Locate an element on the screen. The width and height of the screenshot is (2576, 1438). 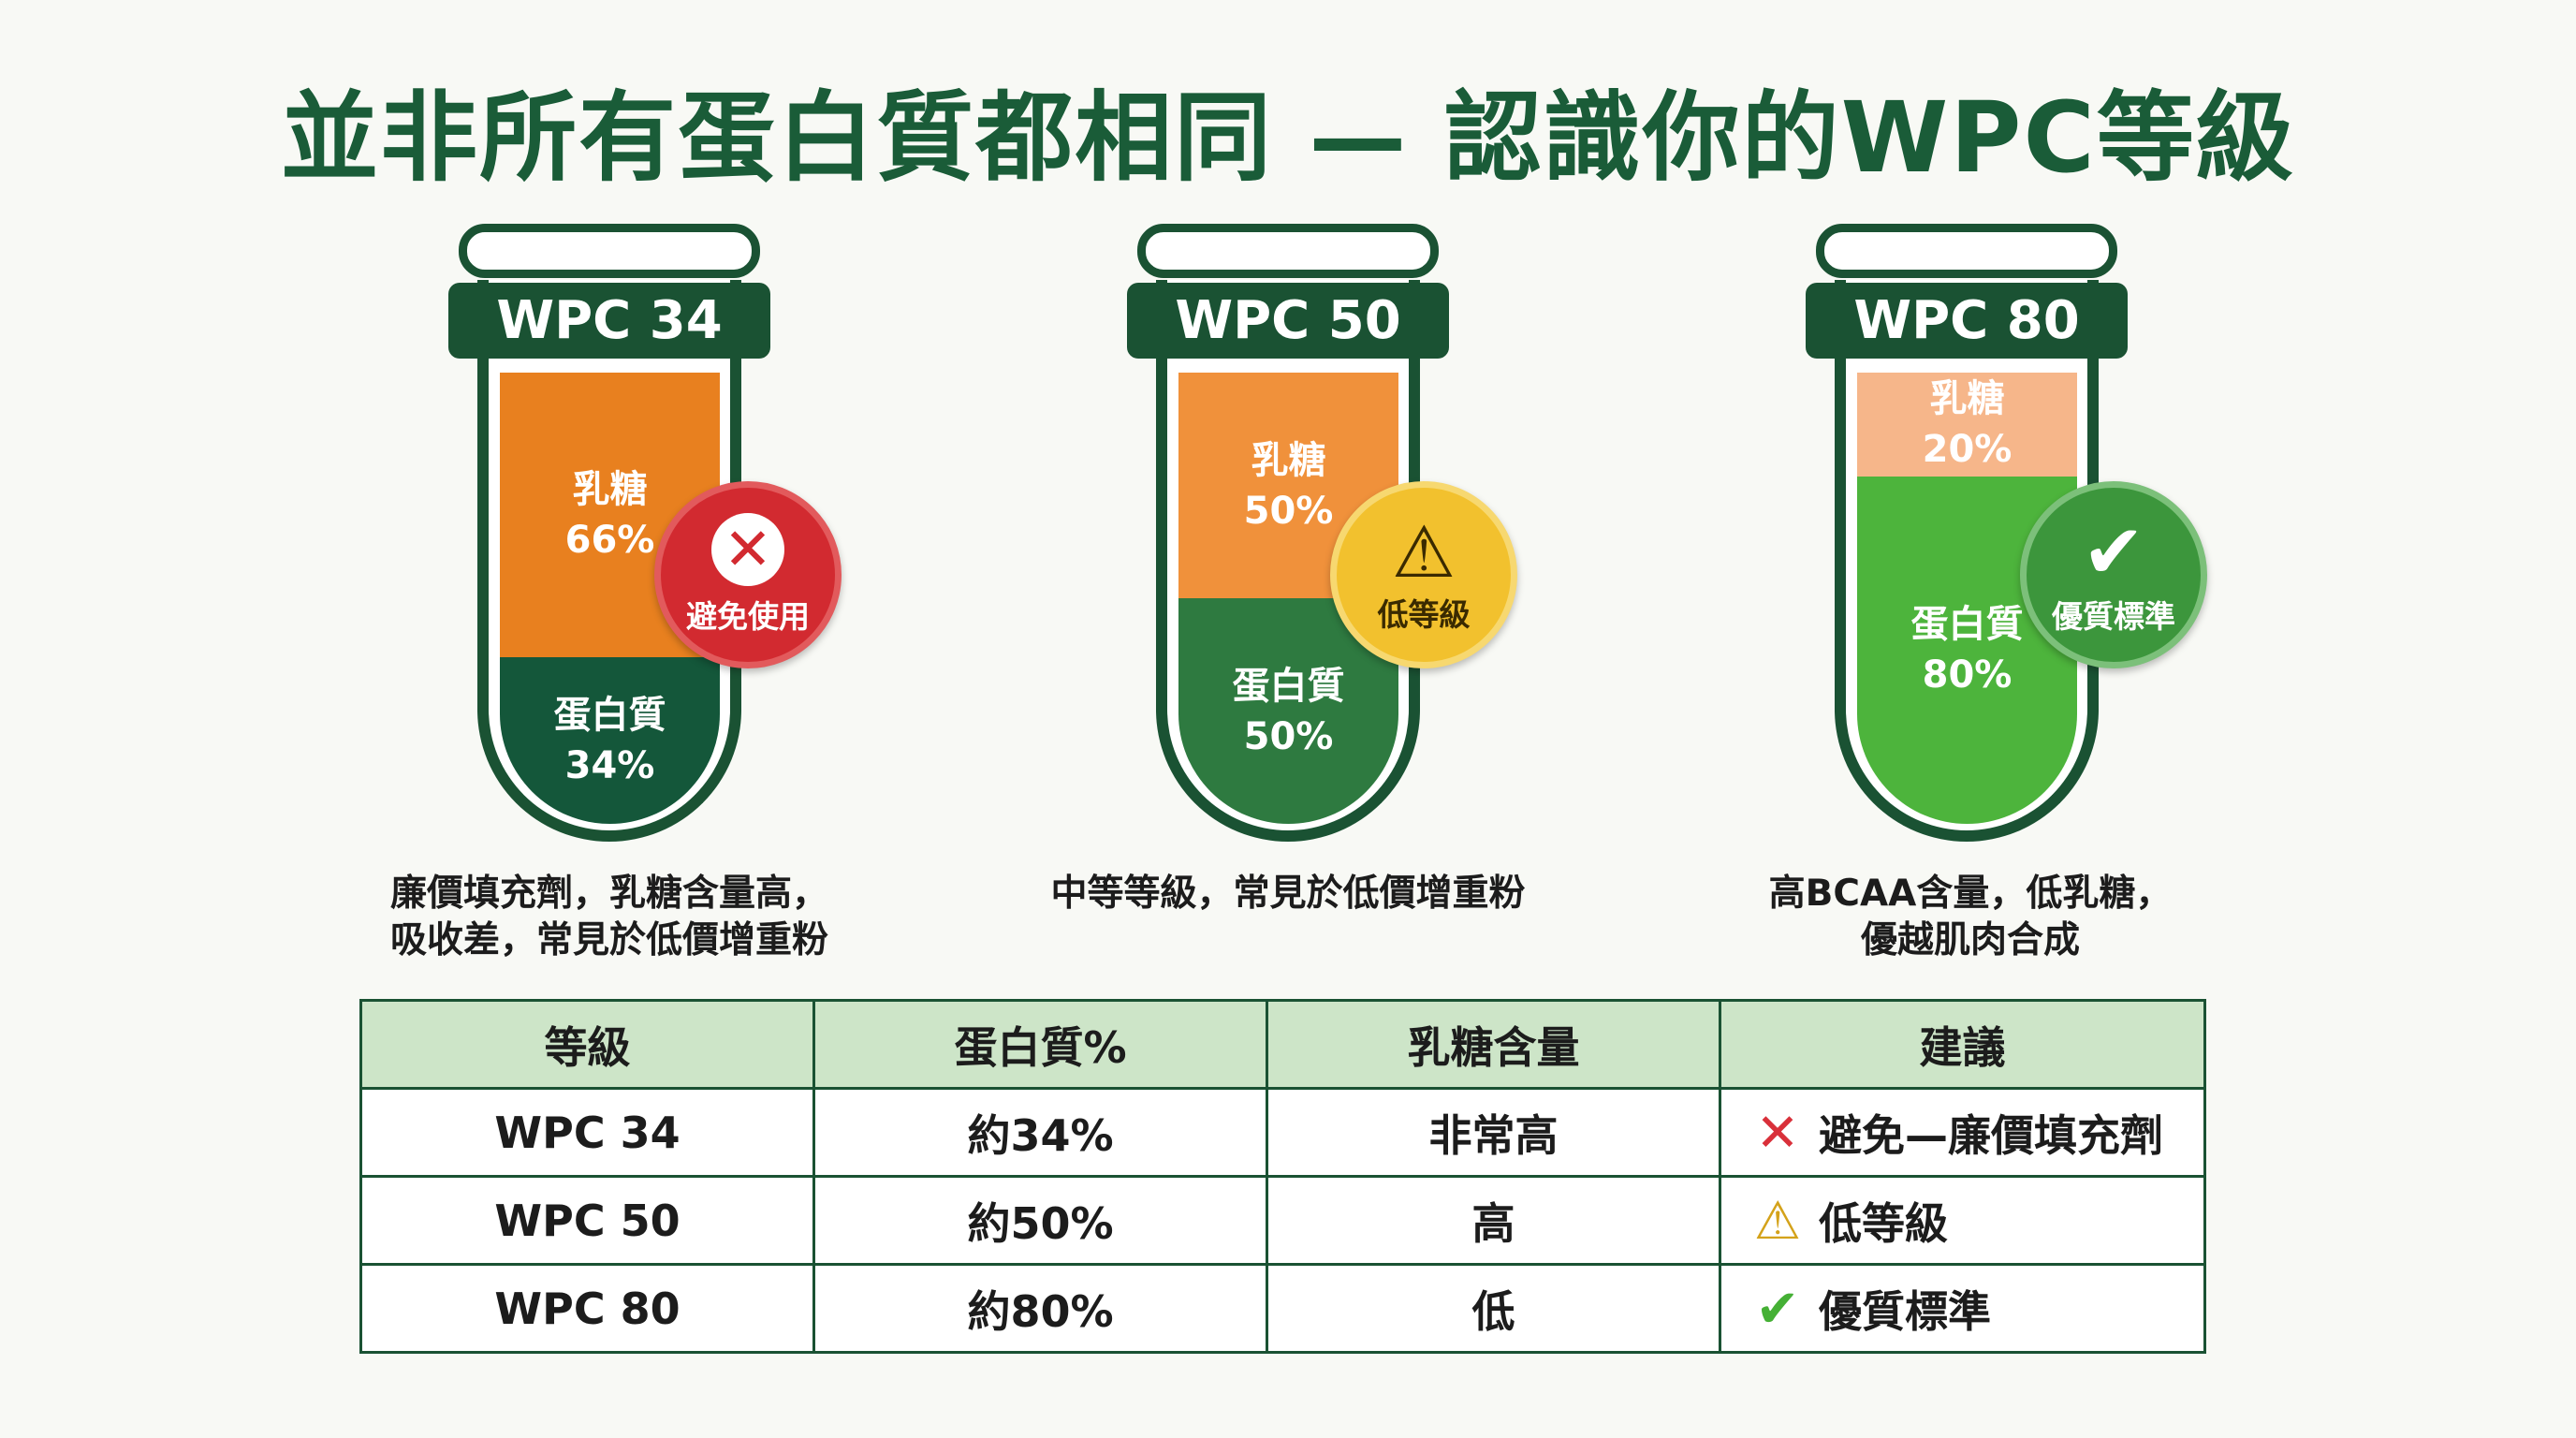
description-line: 優越肌肉合成 is located at coordinates (1970, 940).